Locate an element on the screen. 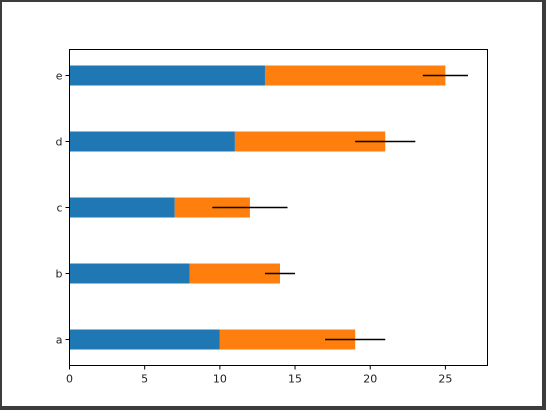  x-tick-label: 5 is located at coordinates (144, 379).